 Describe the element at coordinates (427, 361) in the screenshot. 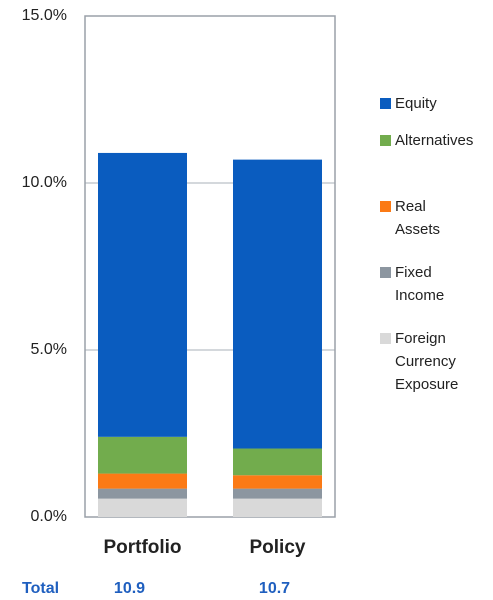

I see `legend-label: Foreign Currency Exposure` at that location.